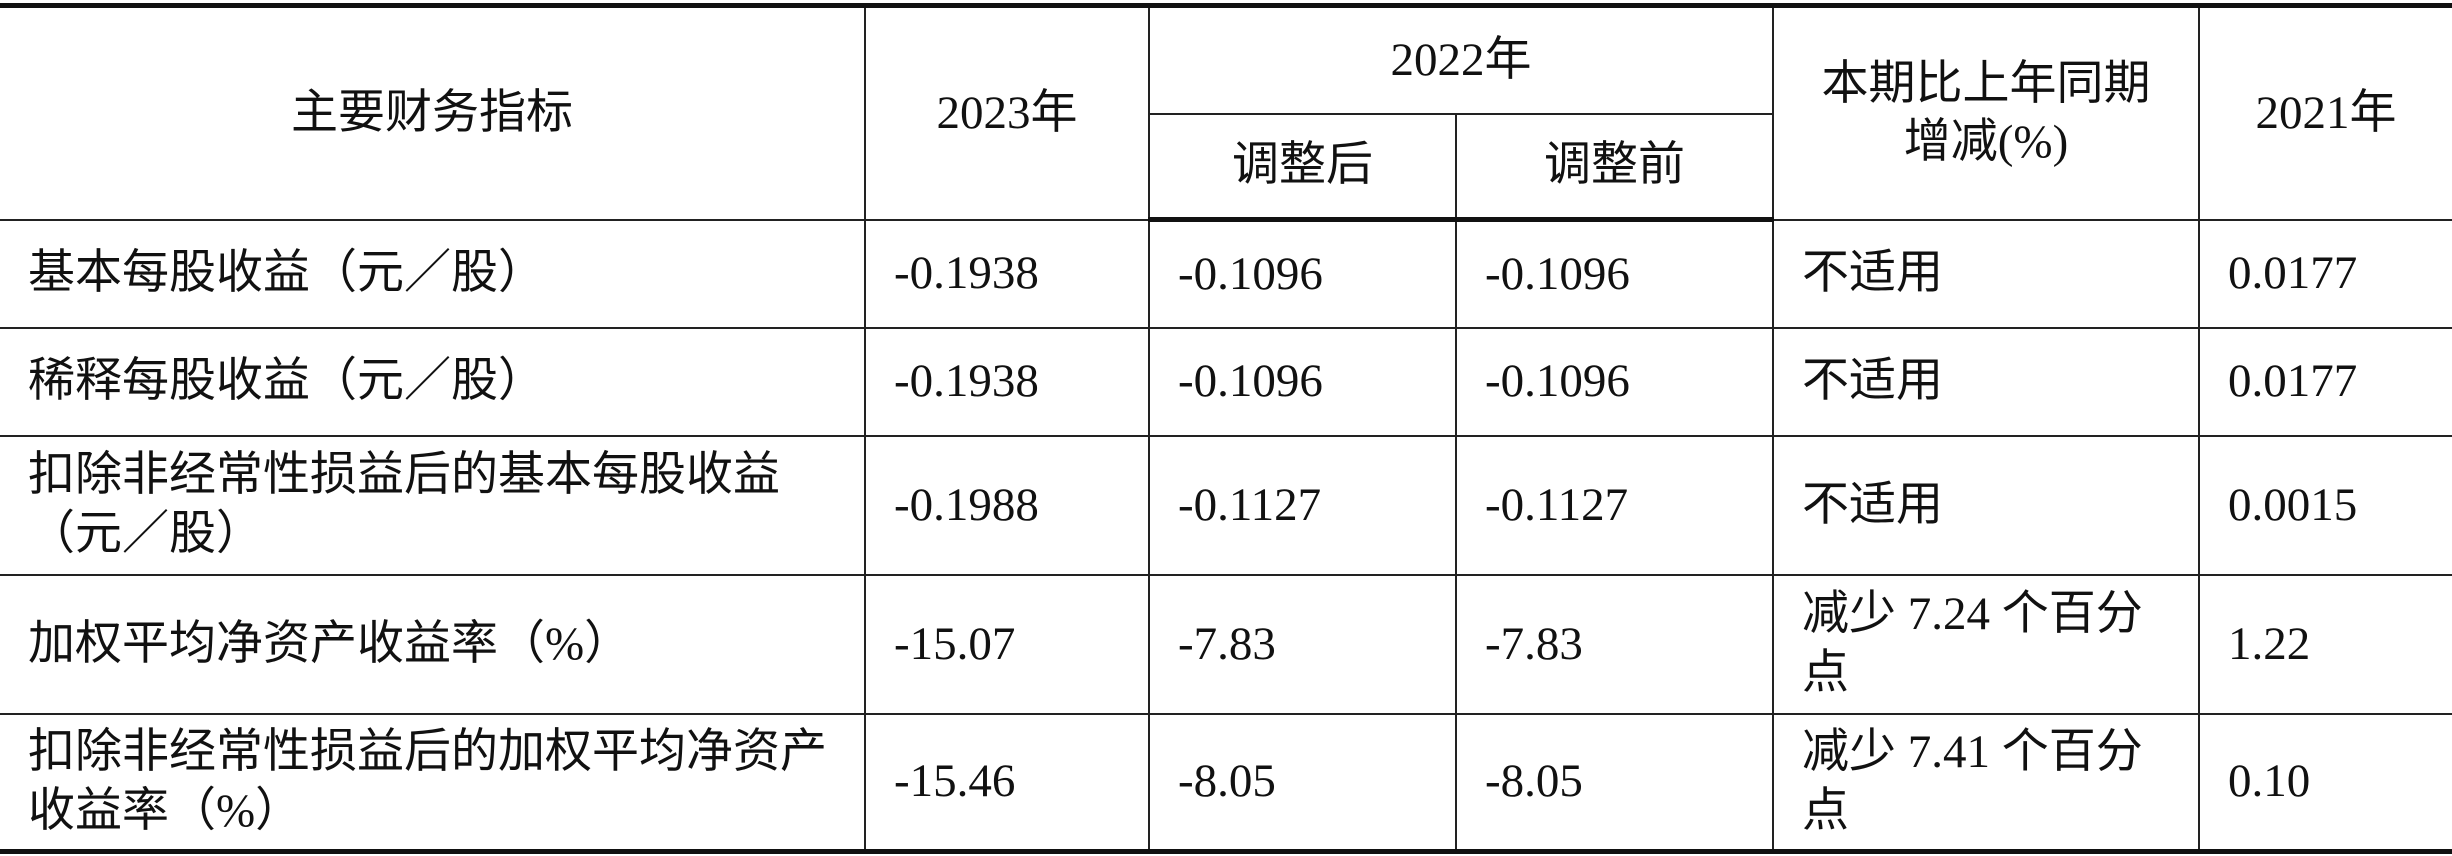 The height and width of the screenshot is (856, 2452). What do you see at coordinates (1614, 167) in the screenshot?
I see `header-cell: 调整前` at bounding box center [1614, 167].